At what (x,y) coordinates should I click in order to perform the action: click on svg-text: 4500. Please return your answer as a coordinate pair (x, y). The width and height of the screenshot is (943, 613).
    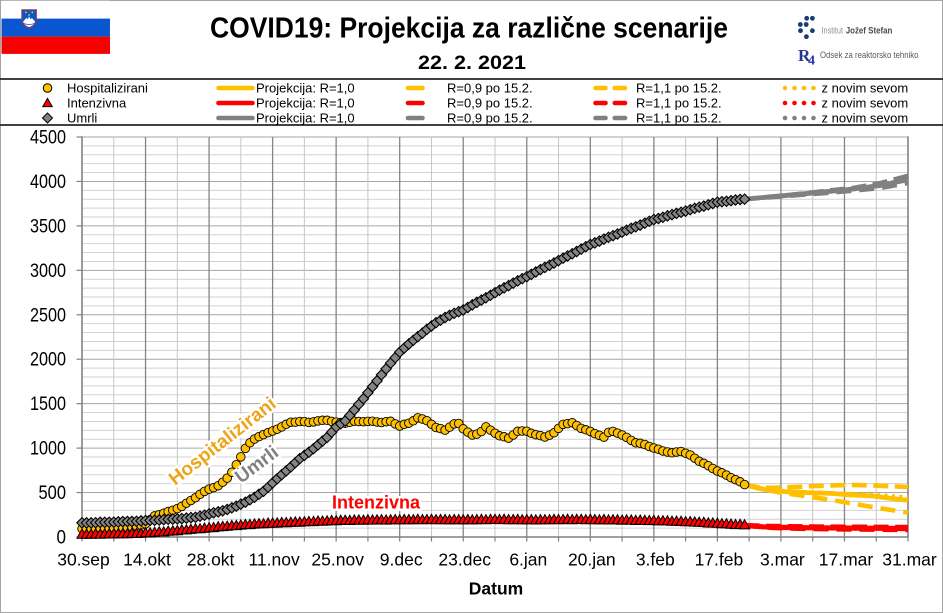
    Looking at the image, I should click on (48, 138).